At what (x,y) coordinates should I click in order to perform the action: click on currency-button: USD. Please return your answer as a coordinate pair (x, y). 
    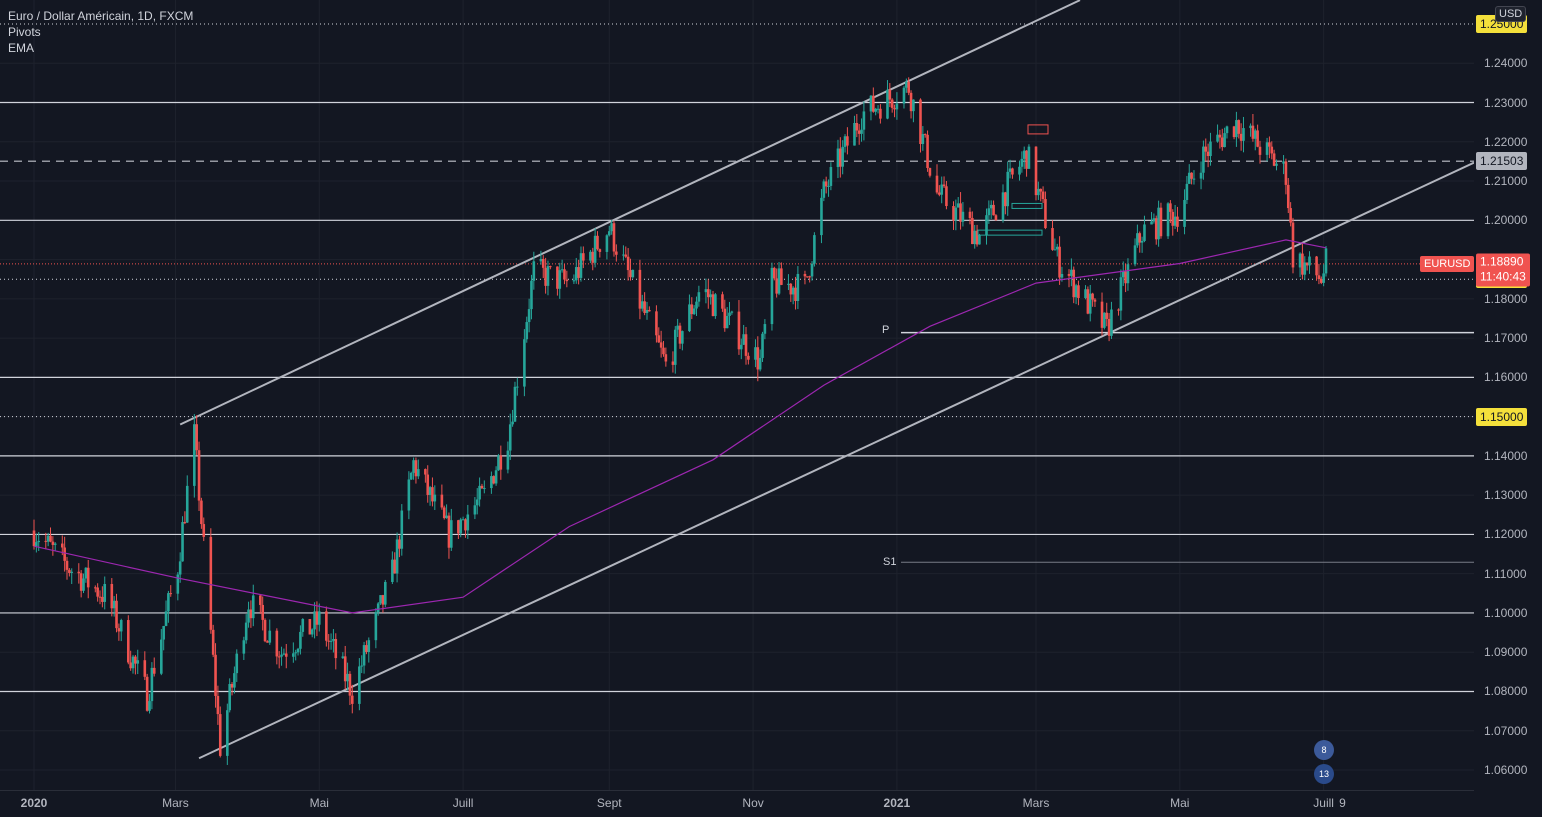
    Looking at the image, I should click on (1511, 14).